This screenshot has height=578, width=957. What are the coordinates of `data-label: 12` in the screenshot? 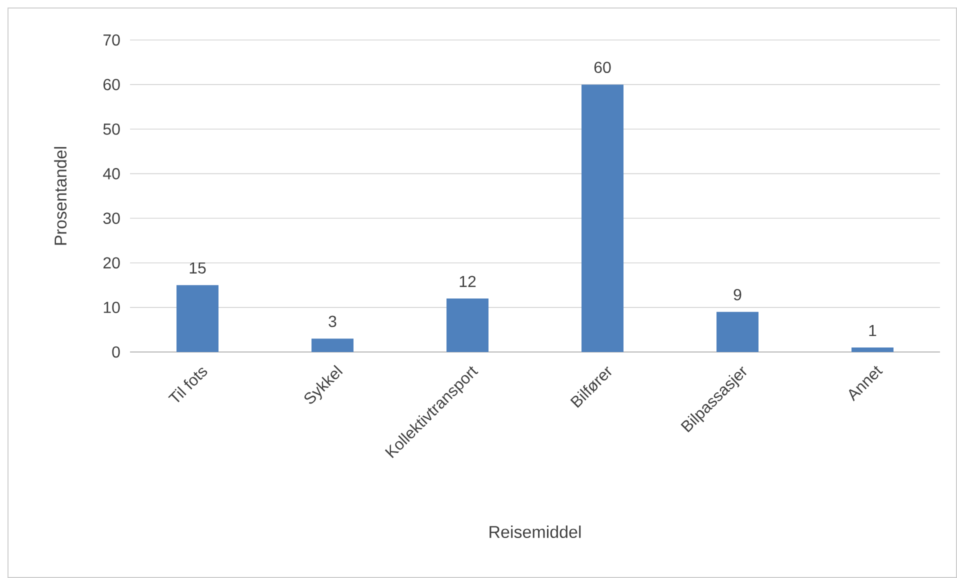 It's located at (468, 281).